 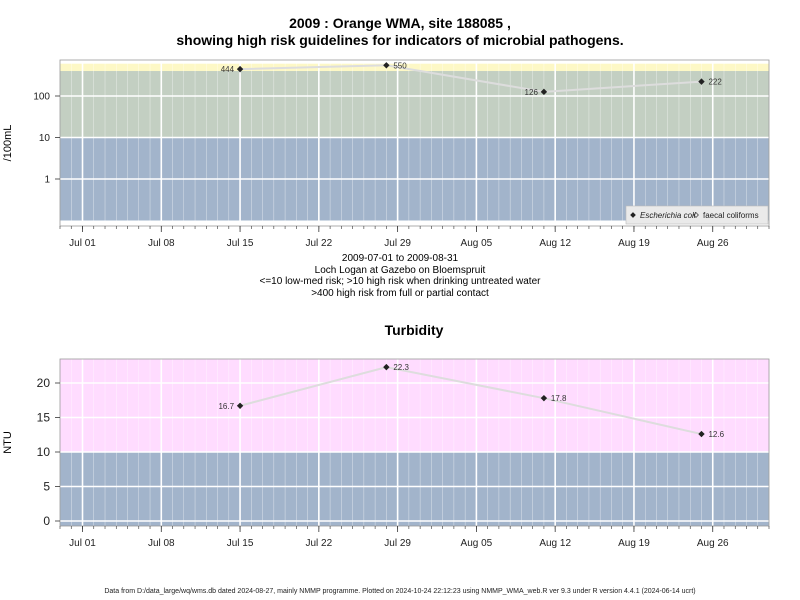 What do you see at coordinates (400, 258) in the screenshot?
I see `date-range-label: 2009-07-01 to 2009-08-31` at bounding box center [400, 258].